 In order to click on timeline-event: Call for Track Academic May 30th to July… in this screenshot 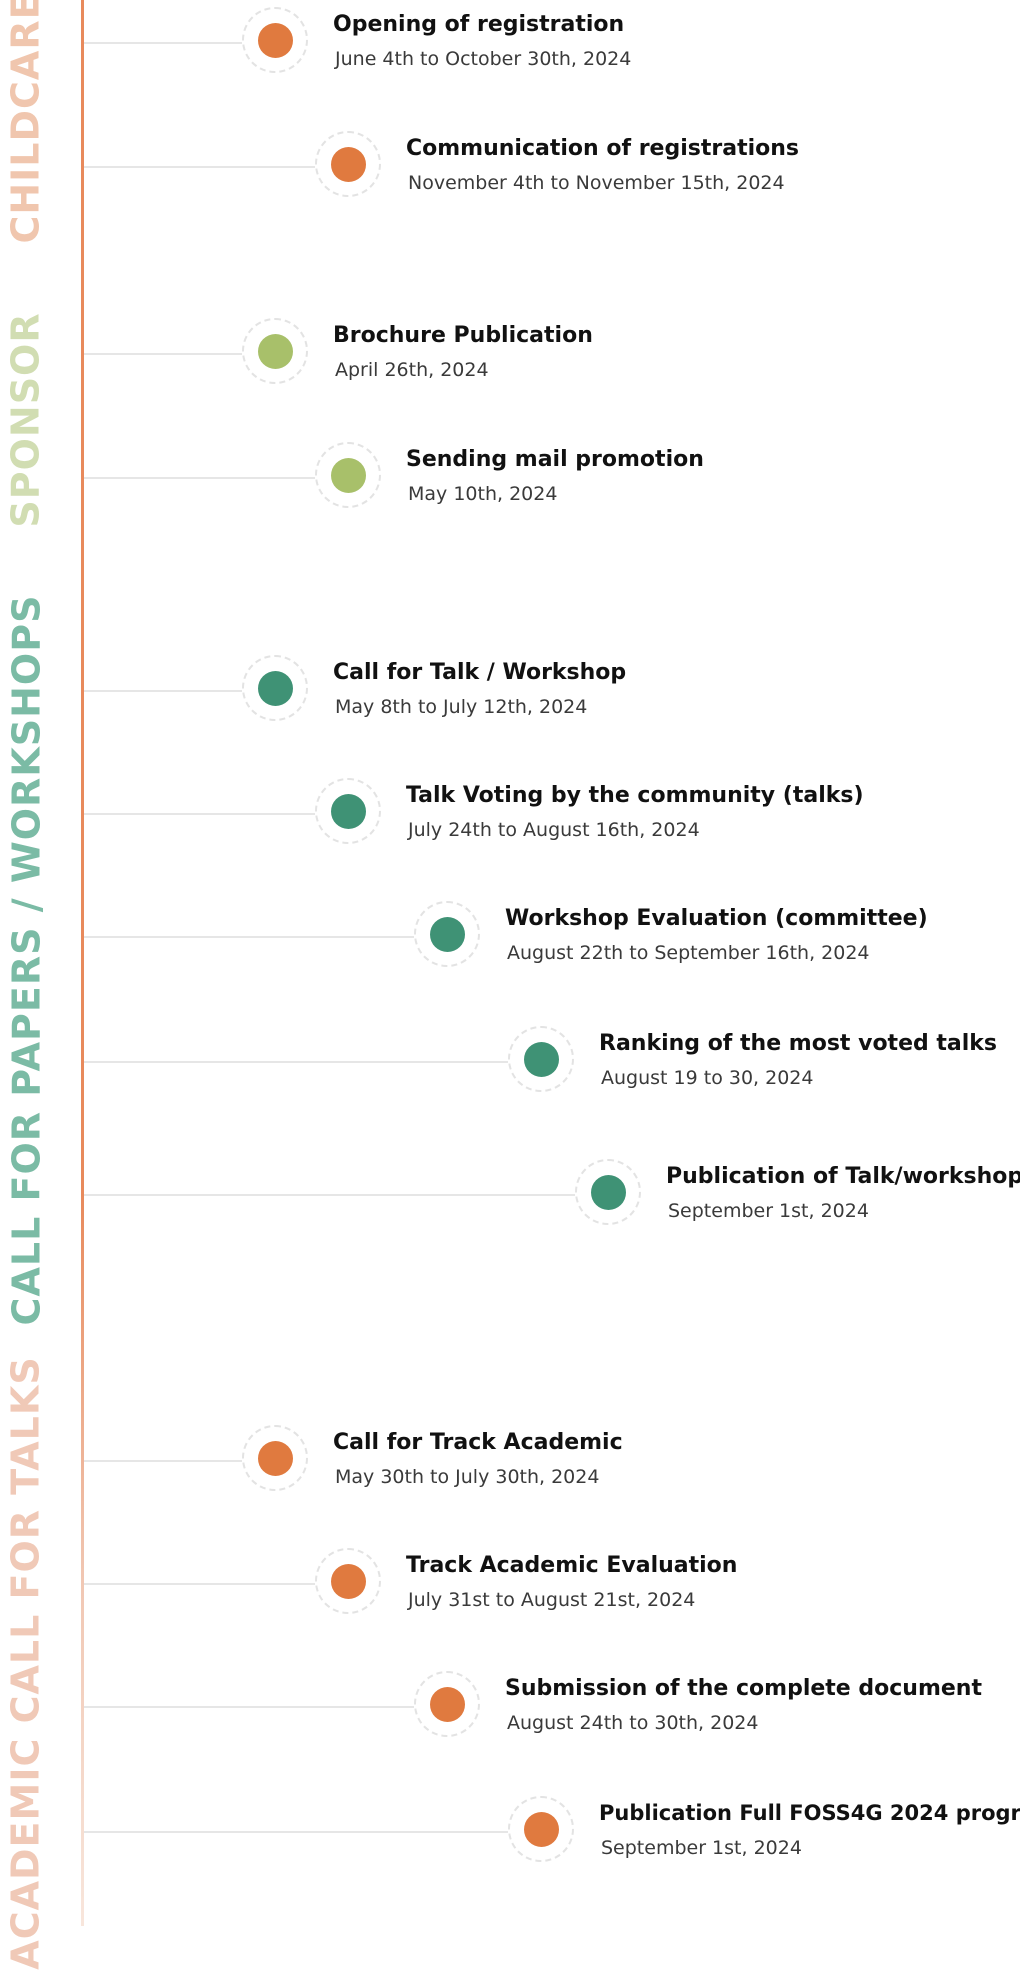, I will do `click(510, 1465)`.